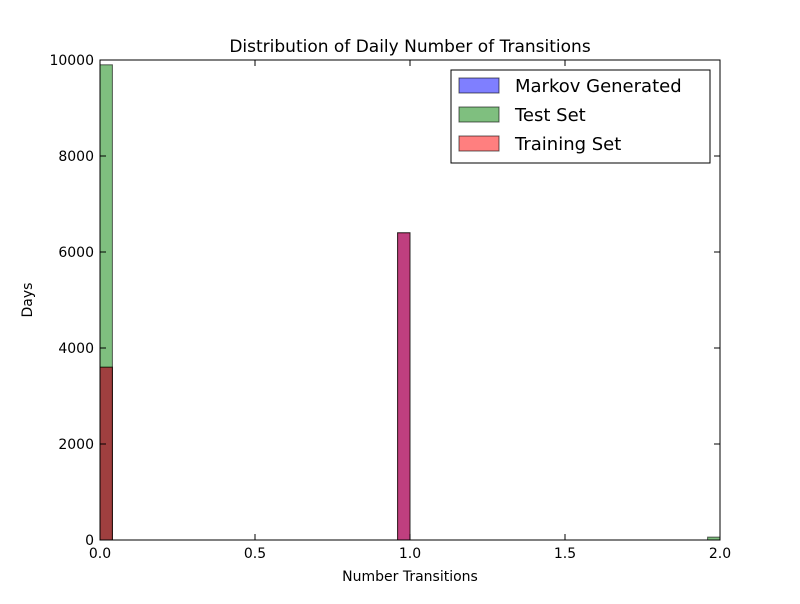 Image resolution: width=800 pixels, height=604 pixels. What do you see at coordinates (550, 115) in the screenshot?
I see `legend-label-1: Test Set` at bounding box center [550, 115].